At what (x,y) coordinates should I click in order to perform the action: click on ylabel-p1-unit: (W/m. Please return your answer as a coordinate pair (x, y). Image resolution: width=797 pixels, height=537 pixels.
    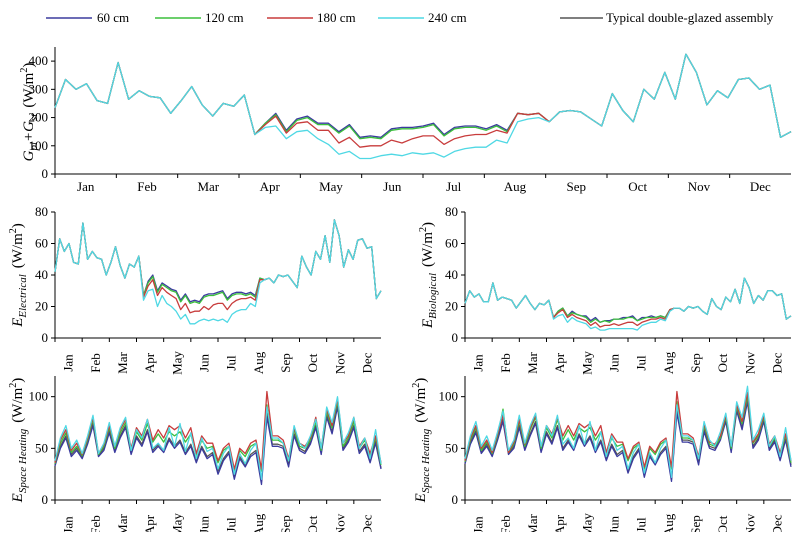
    Looking at the image, I should click on (29, 89).